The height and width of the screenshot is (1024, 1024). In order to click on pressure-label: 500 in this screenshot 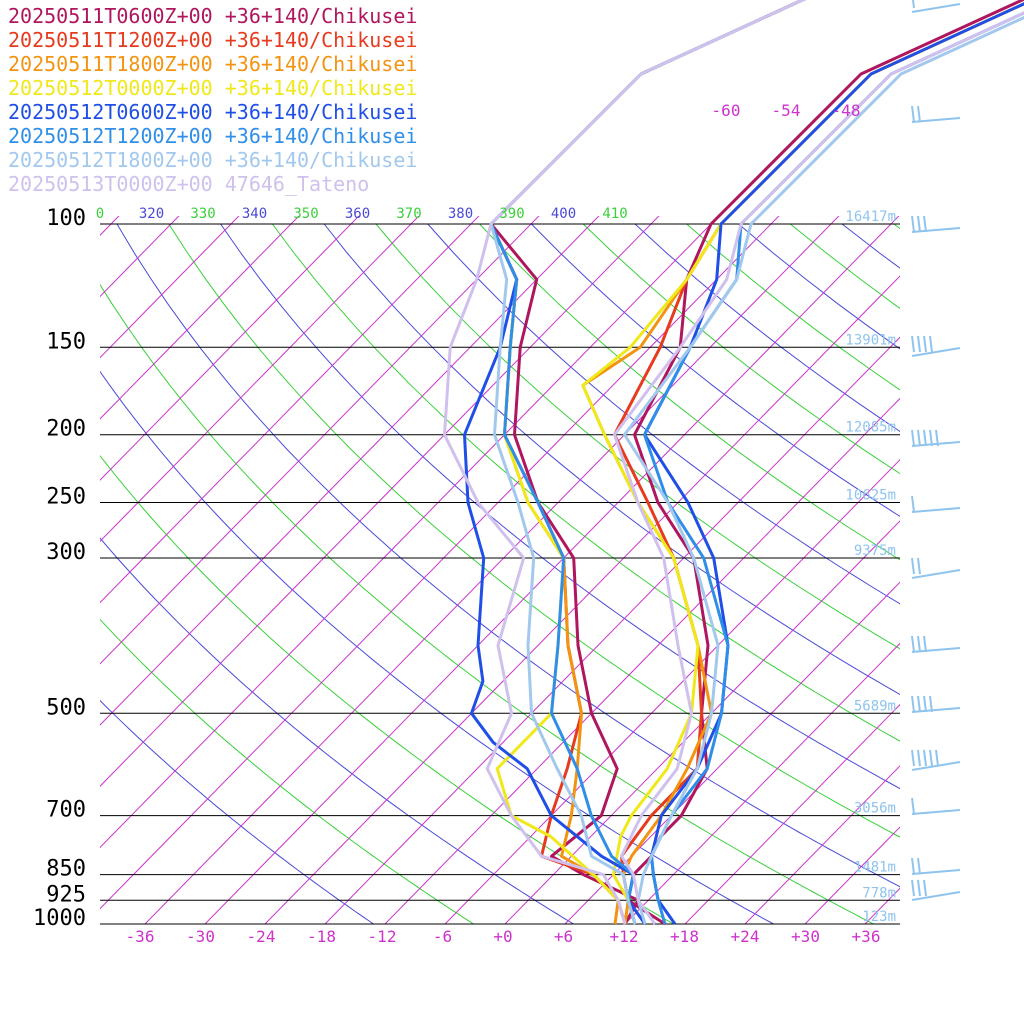, I will do `click(66, 707)`.